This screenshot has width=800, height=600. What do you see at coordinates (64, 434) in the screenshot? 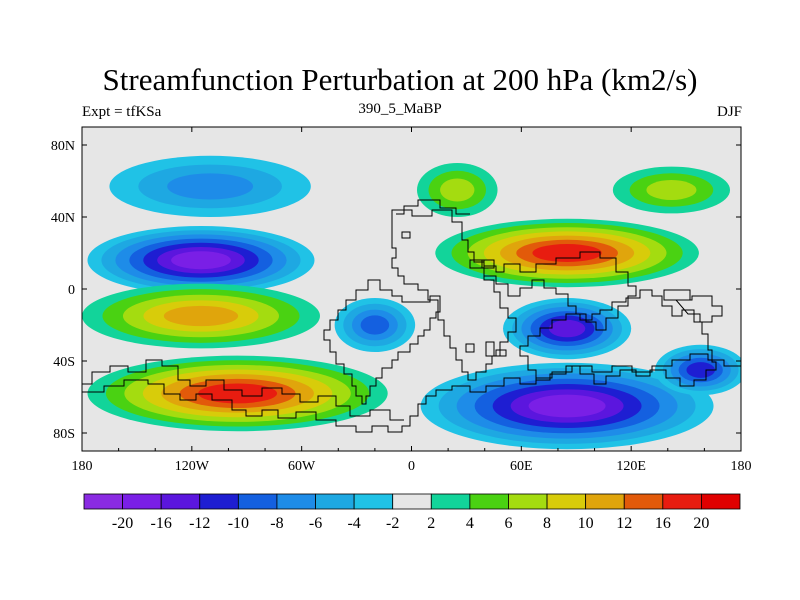
I see `y-tick-label-4: 80S` at bounding box center [64, 434].